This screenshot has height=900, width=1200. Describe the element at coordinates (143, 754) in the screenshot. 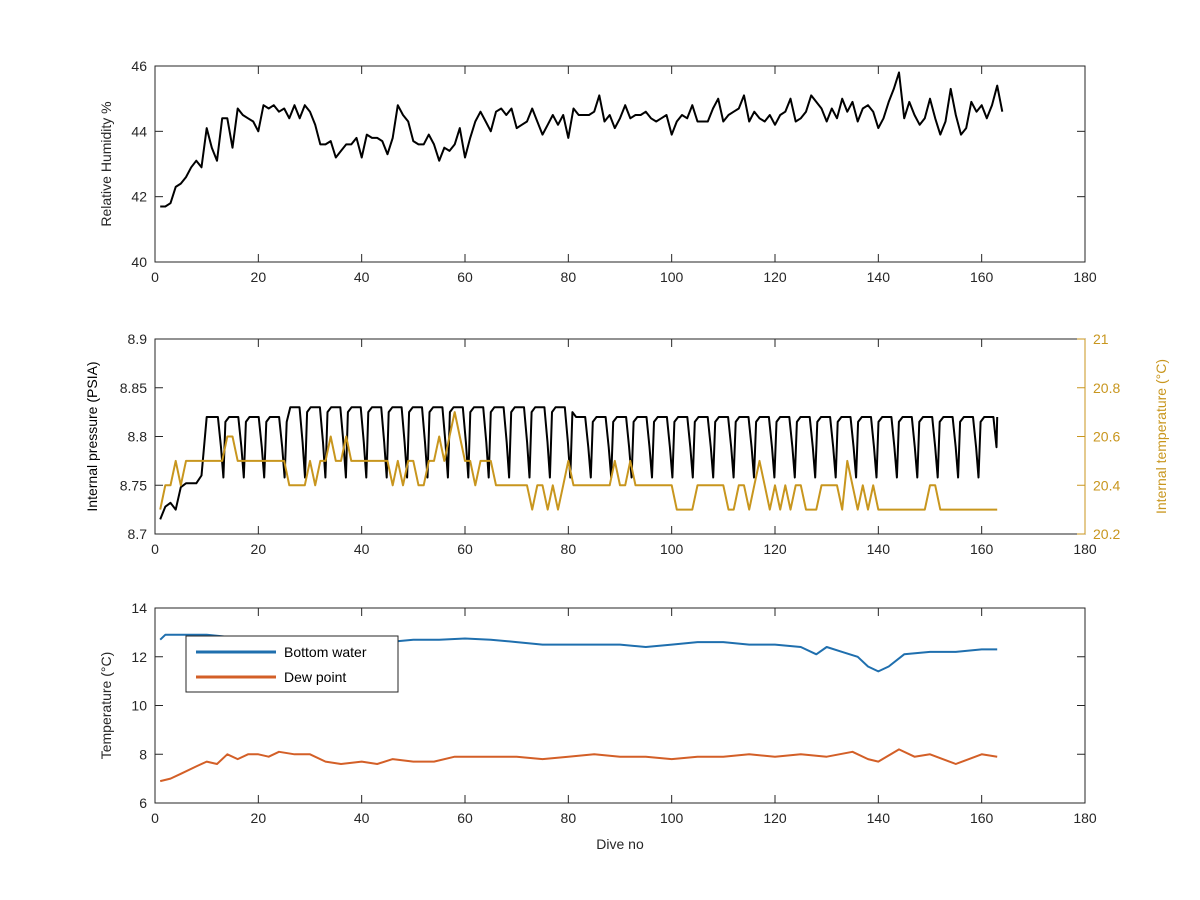

I see `y-tick-label: 8` at that location.